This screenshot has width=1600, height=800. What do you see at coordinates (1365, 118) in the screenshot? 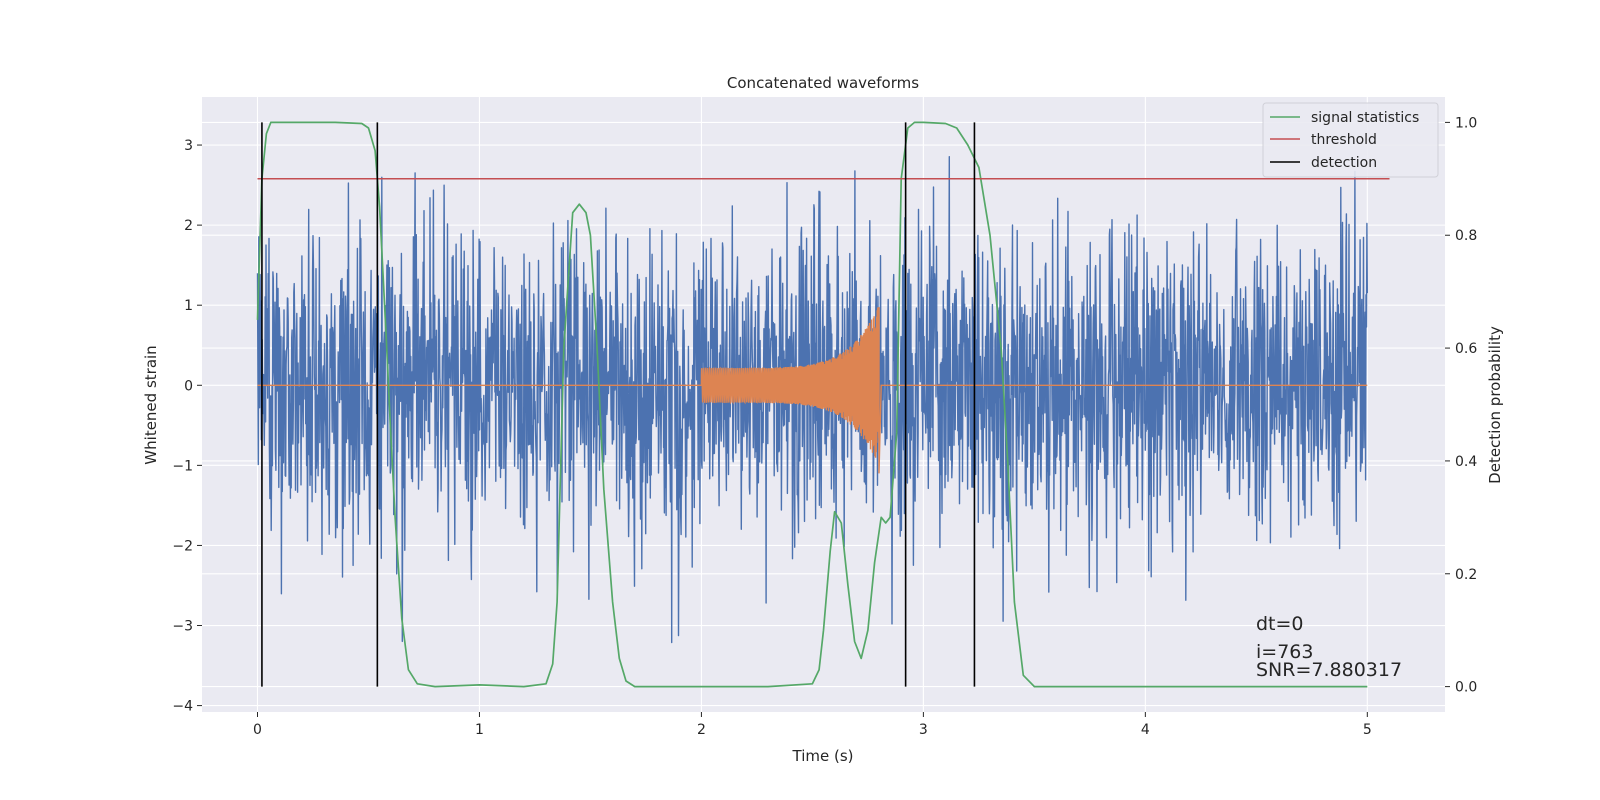
I see `legend-label-signal-statistics: signal statistics` at bounding box center [1365, 118].